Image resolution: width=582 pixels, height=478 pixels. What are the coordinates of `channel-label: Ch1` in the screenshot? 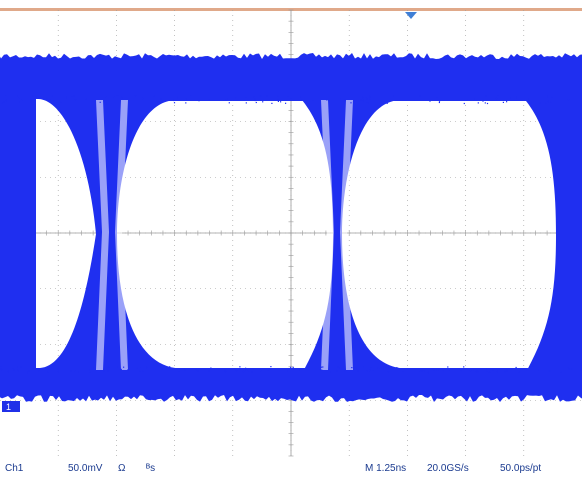 It's located at (14, 468).